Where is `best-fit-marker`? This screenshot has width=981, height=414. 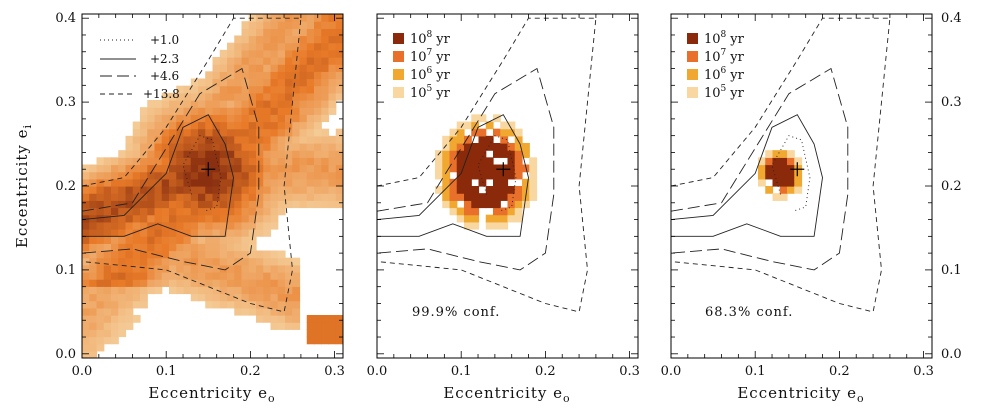 best-fit-marker is located at coordinates (503, 169).